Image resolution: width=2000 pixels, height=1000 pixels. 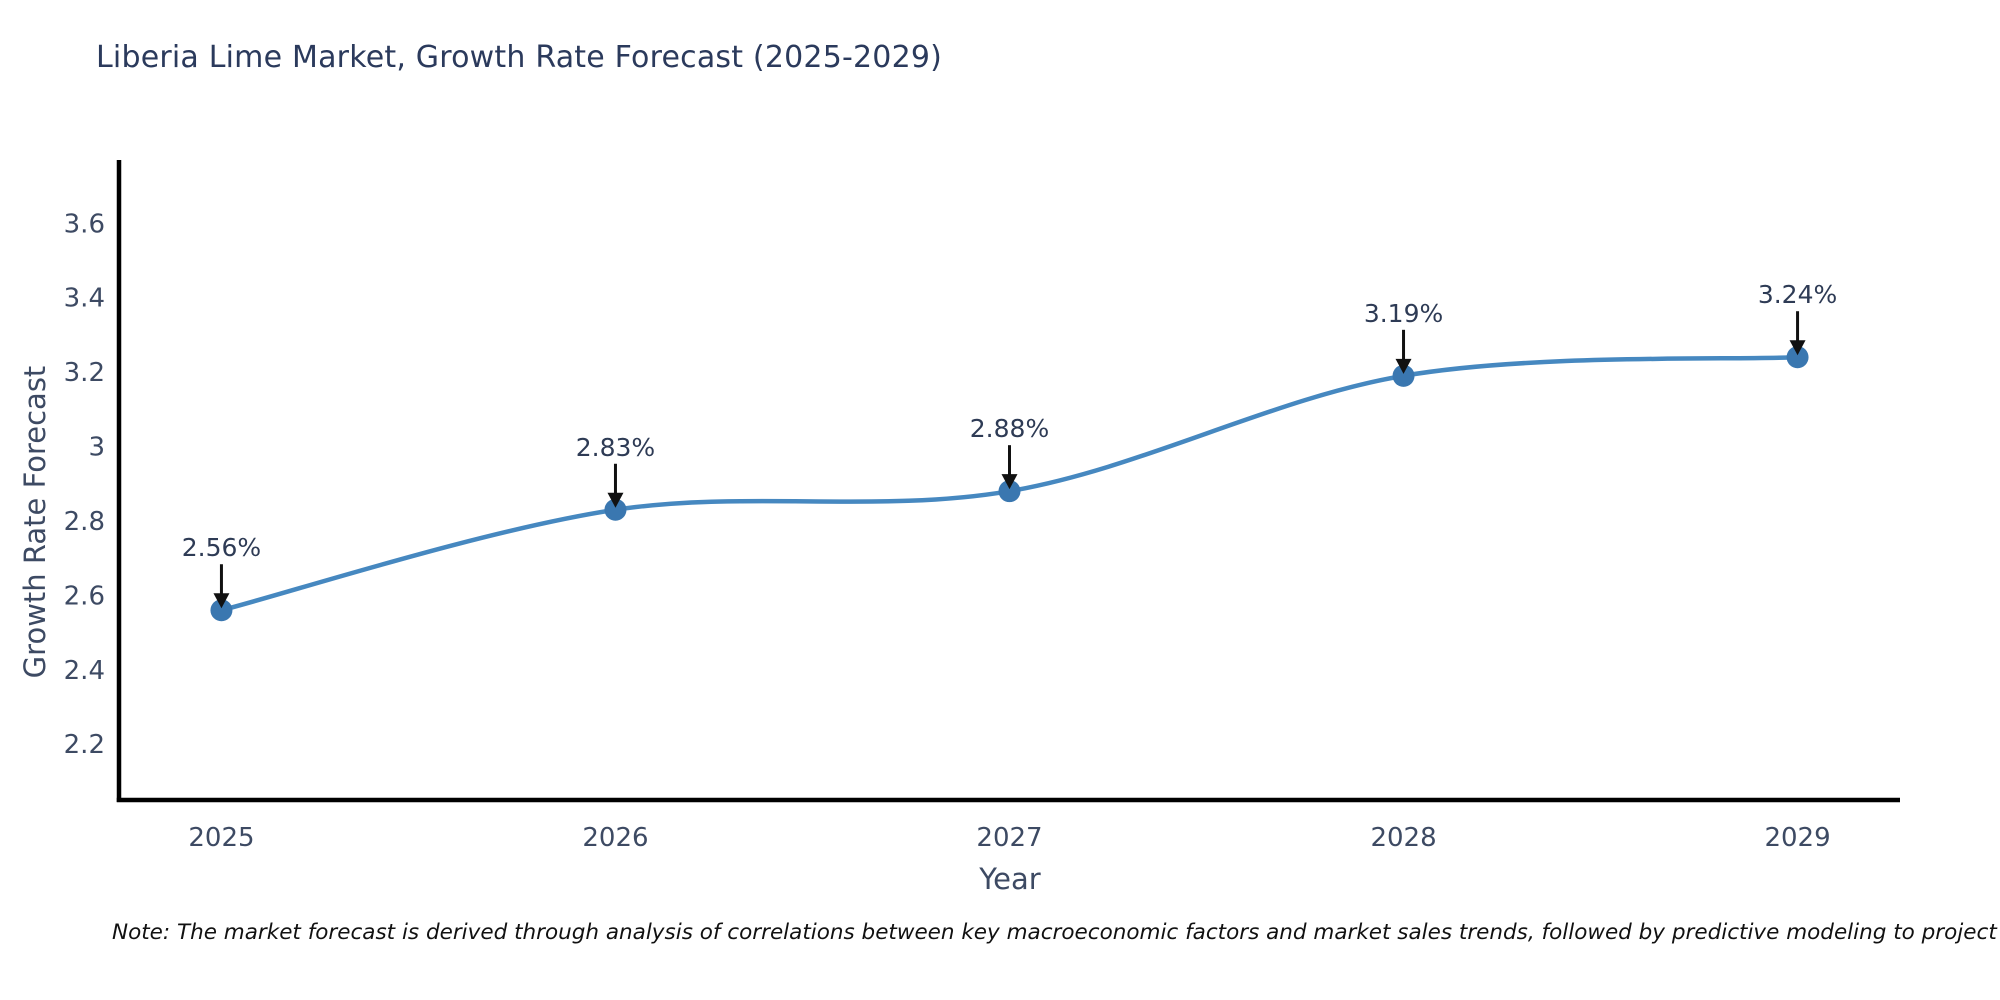 I want to click on x-tick-label: 2026, so click(x=615, y=838).